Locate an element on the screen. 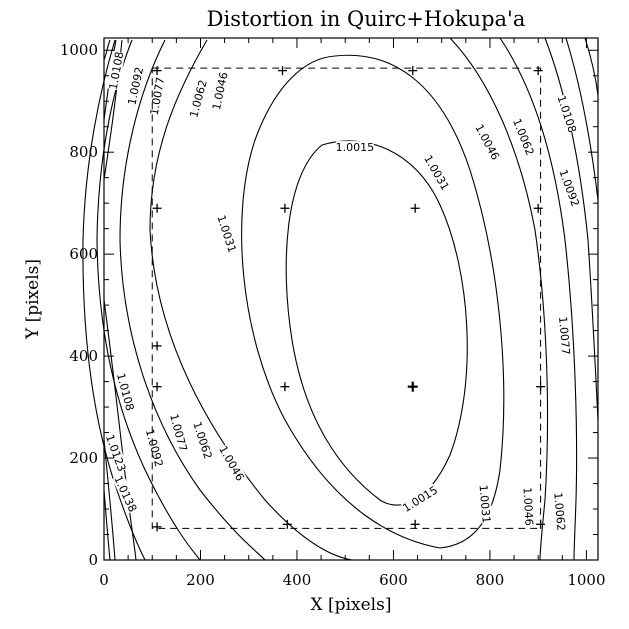 The height and width of the screenshot is (629, 629). contour-line-1.0123 is located at coordinates (109, 500).